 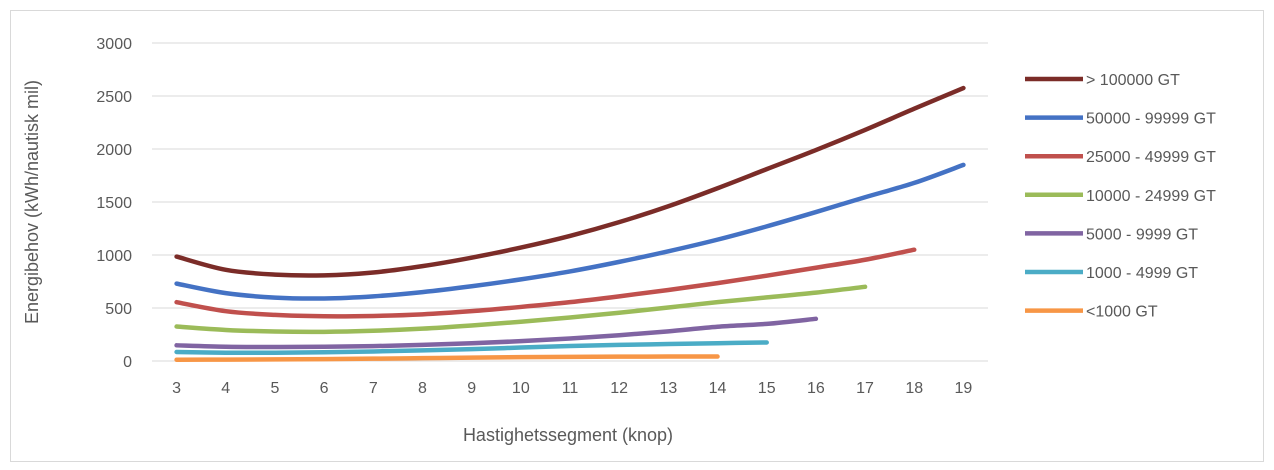 I want to click on x-tick-label: 7, so click(x=373, y=388).